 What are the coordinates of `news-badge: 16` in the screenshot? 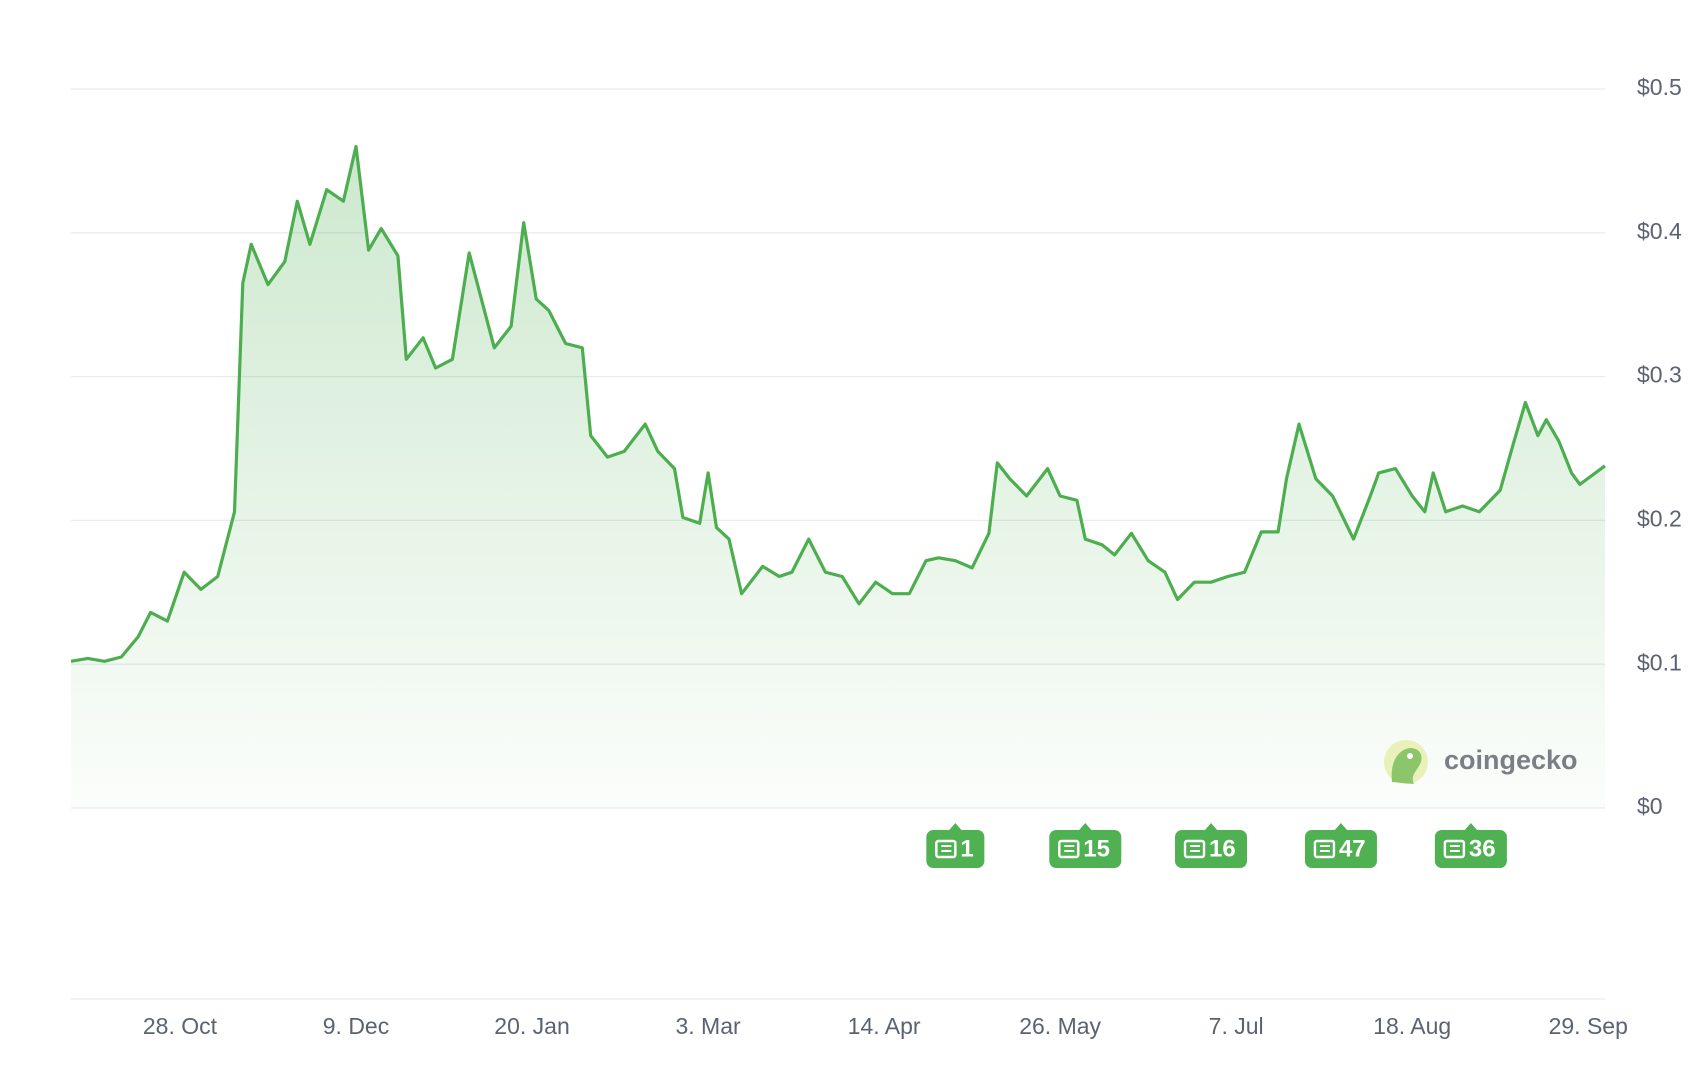 It's located at (1211, 845).